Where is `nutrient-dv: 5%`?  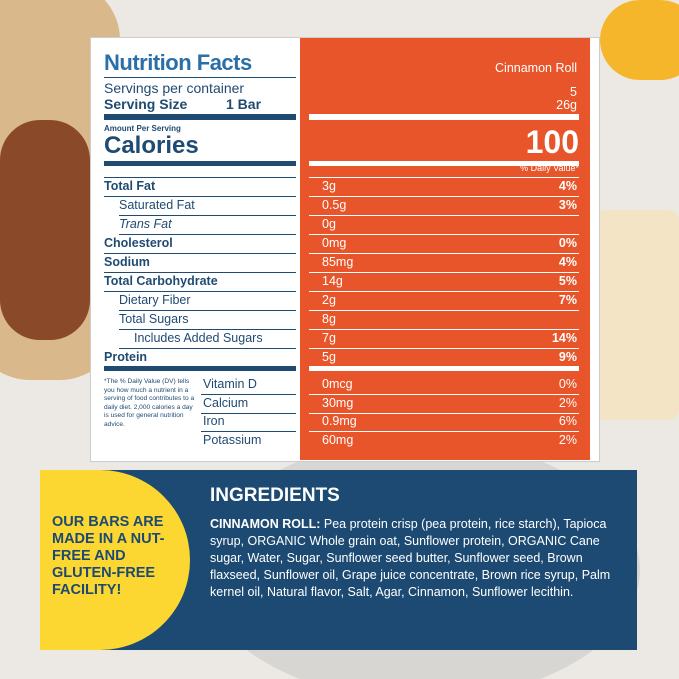 nutrient-dv: 5% is located at coordinates (567, 281).